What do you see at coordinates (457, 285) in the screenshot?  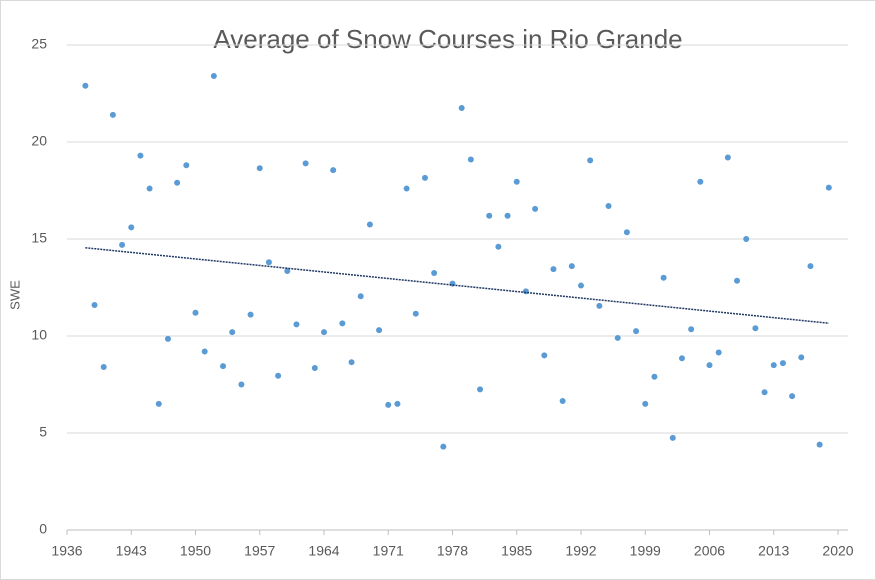 I see `trendline` at bounding box center [457, 285].